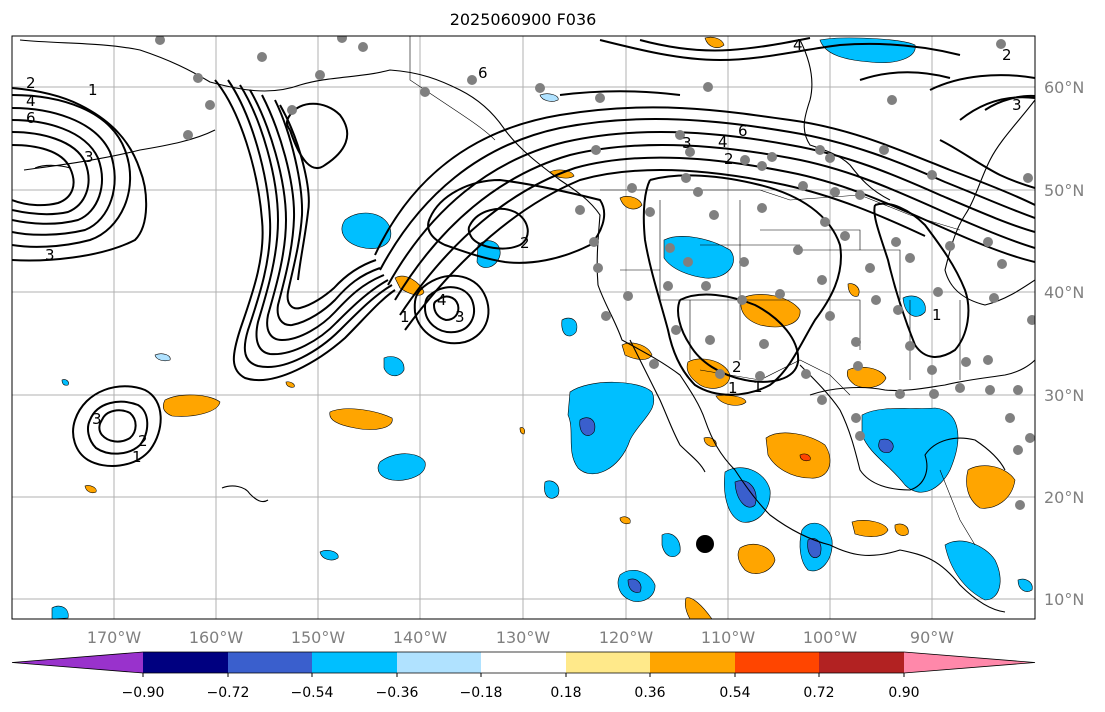  I want to click on lat-label: 50°N, so click(1064, 190).